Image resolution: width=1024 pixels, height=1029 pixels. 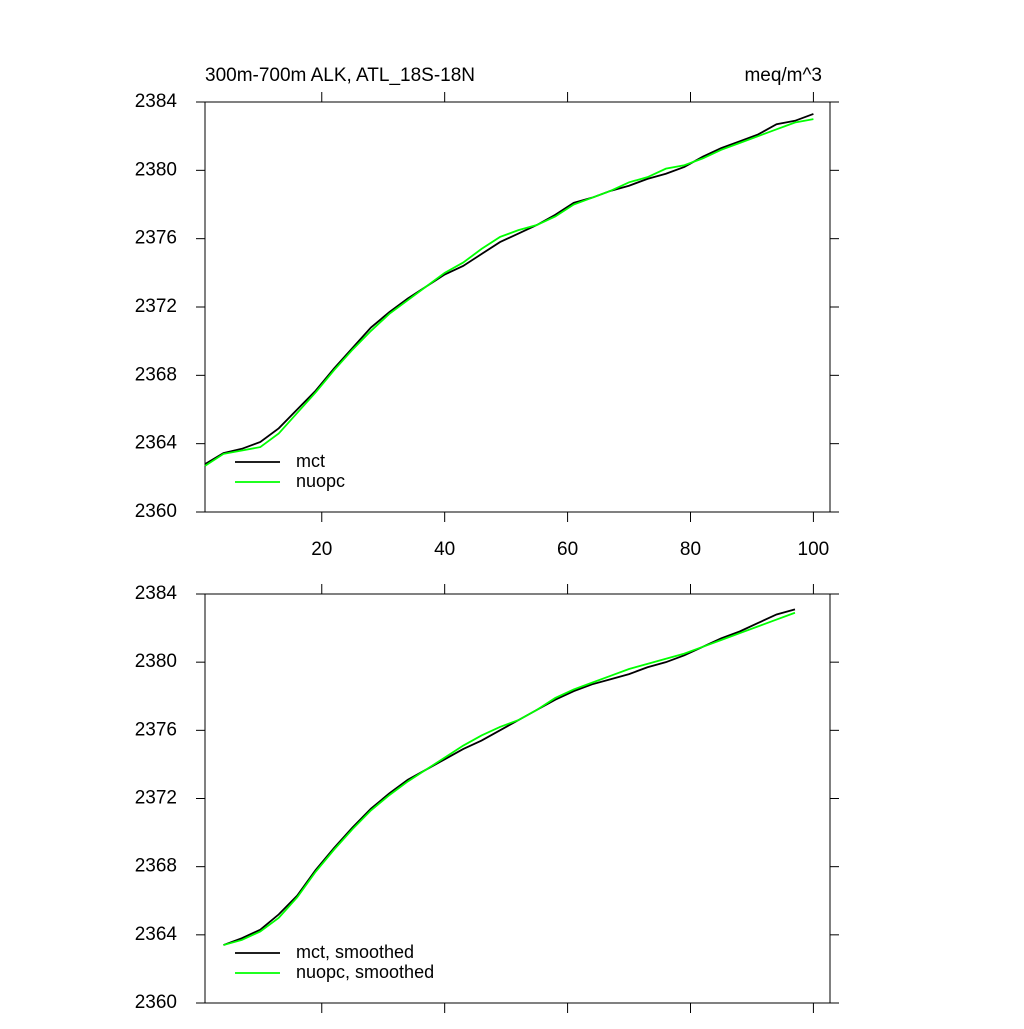 I want to click on legend-label: nuopc, smoothed, so click(x=365, y=972).